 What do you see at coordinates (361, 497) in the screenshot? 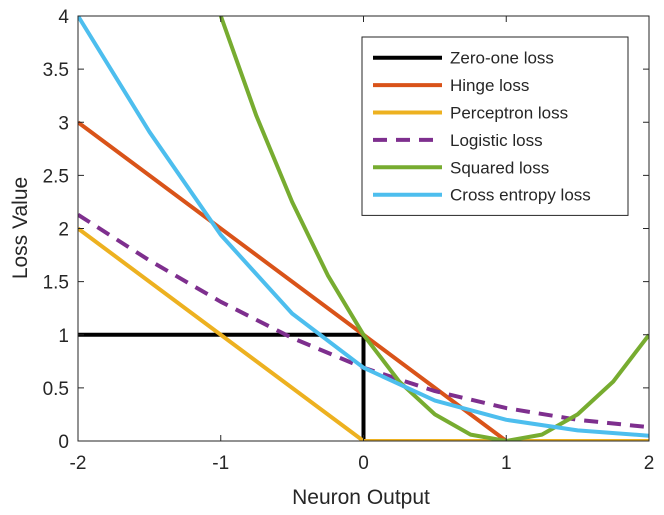
I see `x-axis-label: Neuron Output` at bounding box center [361, 497].